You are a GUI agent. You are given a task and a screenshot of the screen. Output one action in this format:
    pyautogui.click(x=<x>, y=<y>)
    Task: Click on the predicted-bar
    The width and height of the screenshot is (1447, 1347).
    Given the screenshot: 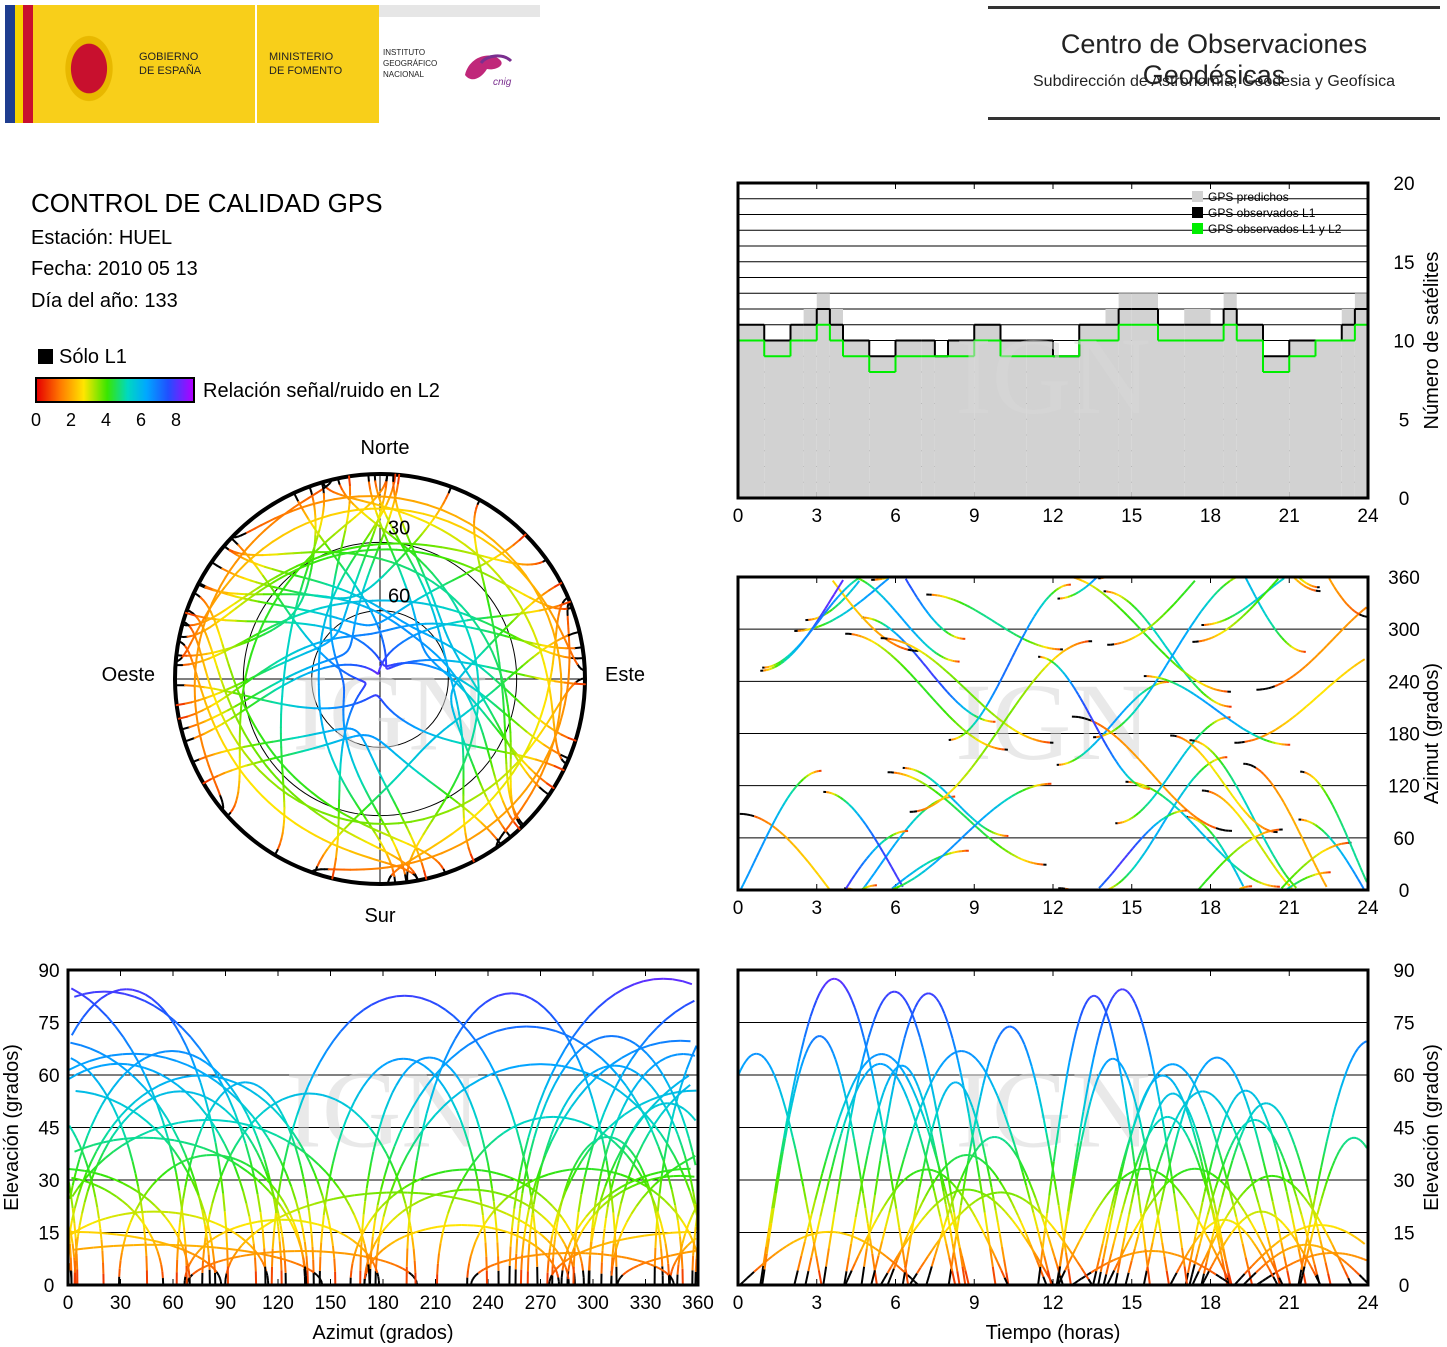 What is the action you would take?
    pyautogui.click(x=1039, y=419)
    